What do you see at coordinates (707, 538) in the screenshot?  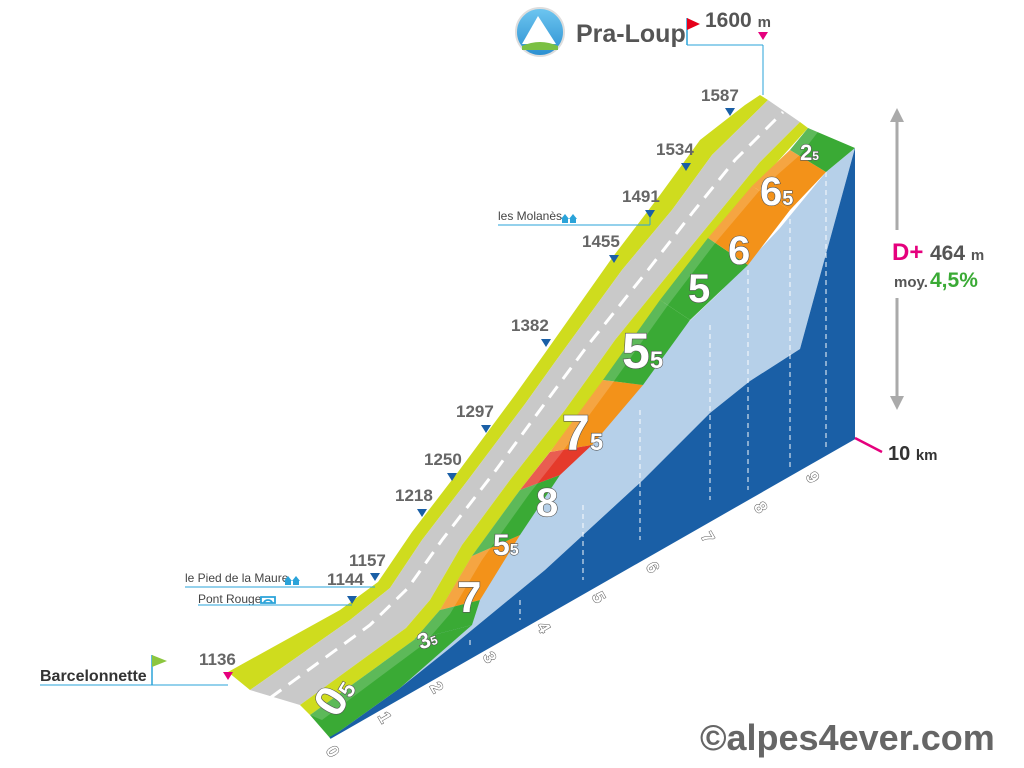 I see `km-label: 7` at bounding box center [707, 538].